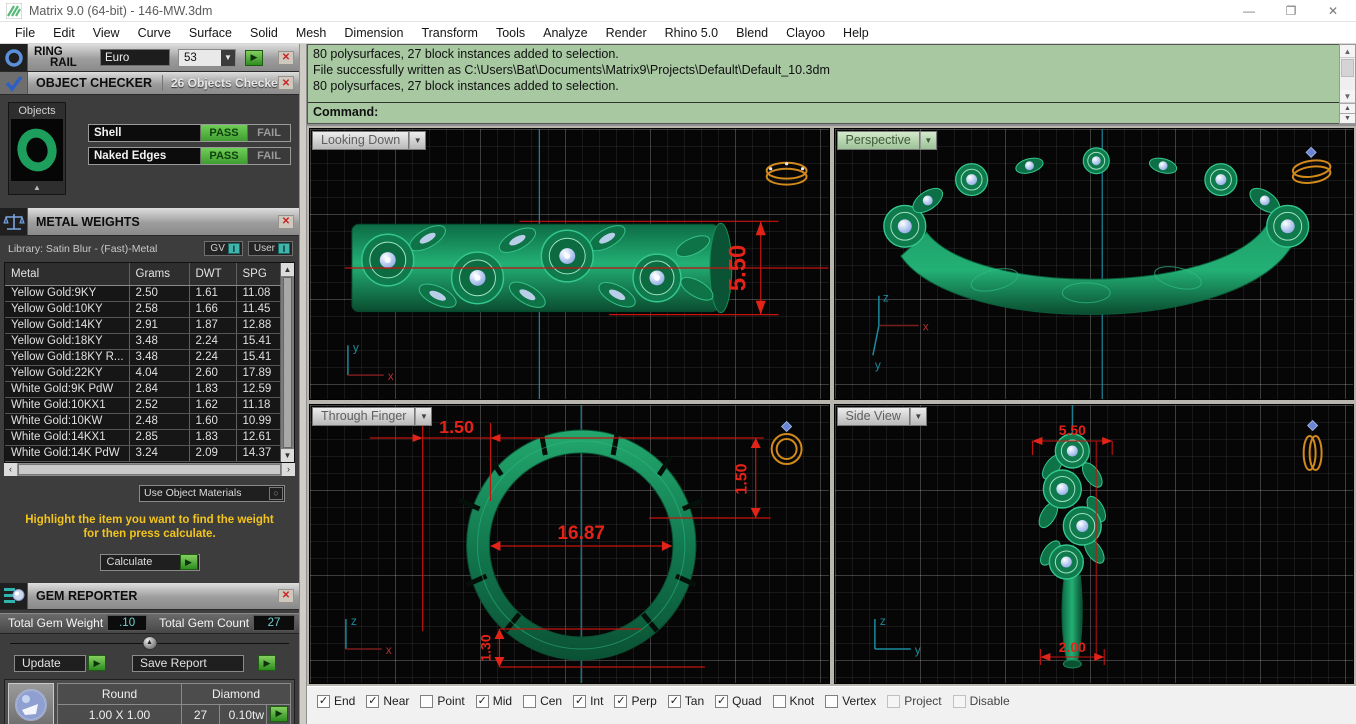 This screenshot has height=724, width=1356. I want to click on objects-expand-icon: ▲, so click(37, 187).